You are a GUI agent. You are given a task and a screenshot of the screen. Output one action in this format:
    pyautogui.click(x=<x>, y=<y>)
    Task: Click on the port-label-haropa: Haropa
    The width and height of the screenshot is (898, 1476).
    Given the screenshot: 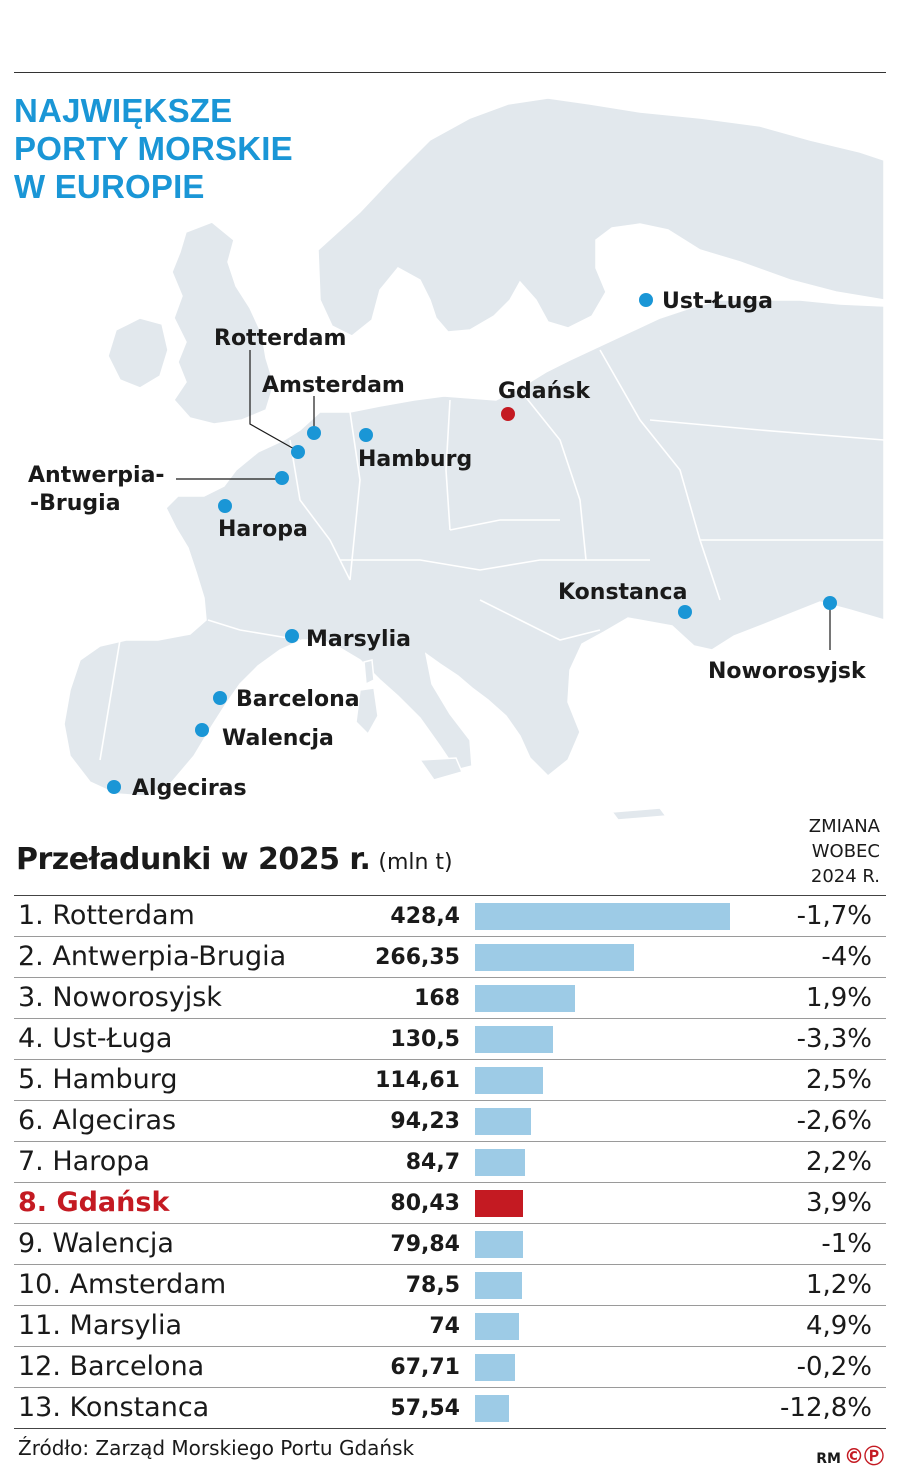 What is the action you would take?
    pyautogui.click(x=263, y=529)
    